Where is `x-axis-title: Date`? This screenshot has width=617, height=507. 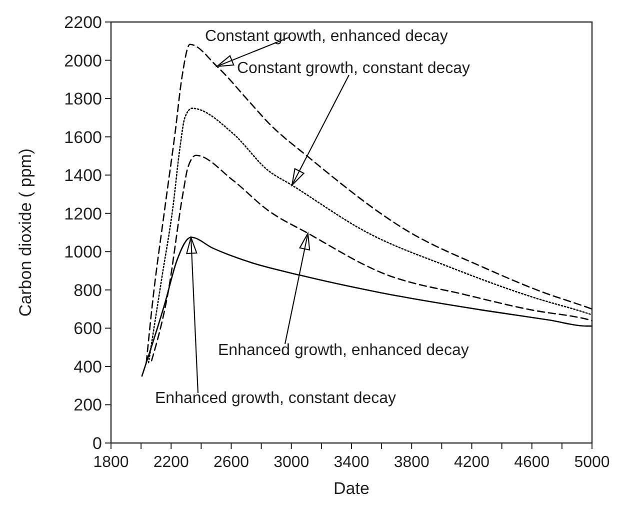 x-axis-title: Date is located at coordinates (352, 488).